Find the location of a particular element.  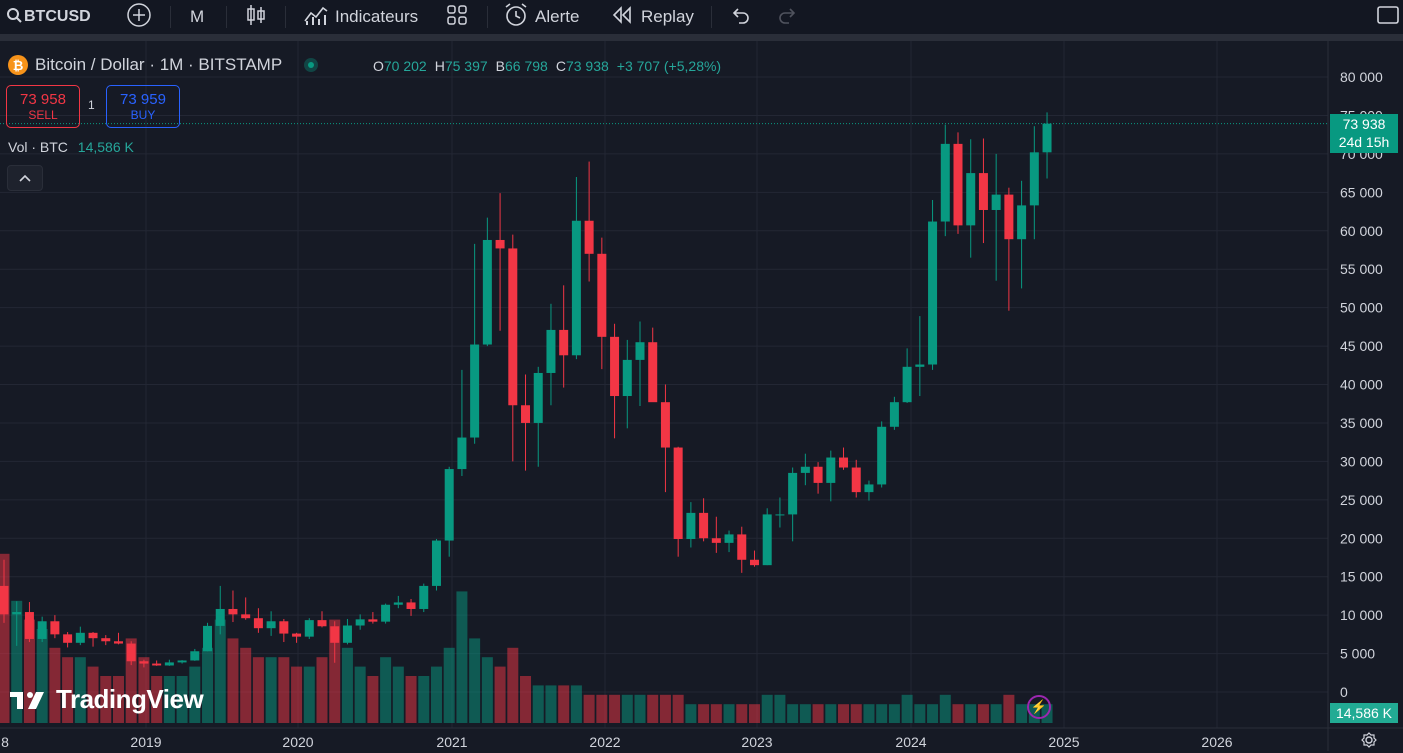

symbol-title: Bitcoin / Dollar · 1M · BITSTAMP is located at coordinates (159, 64).